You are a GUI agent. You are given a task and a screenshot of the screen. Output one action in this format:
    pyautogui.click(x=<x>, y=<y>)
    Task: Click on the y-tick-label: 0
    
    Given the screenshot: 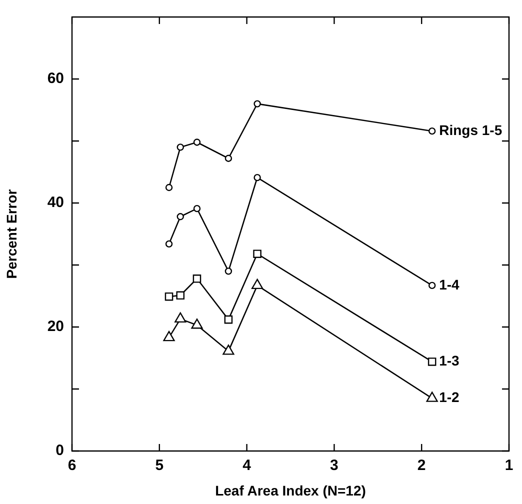 What is the action you would take?
    pyautogui.click(x=60, y=451)
    